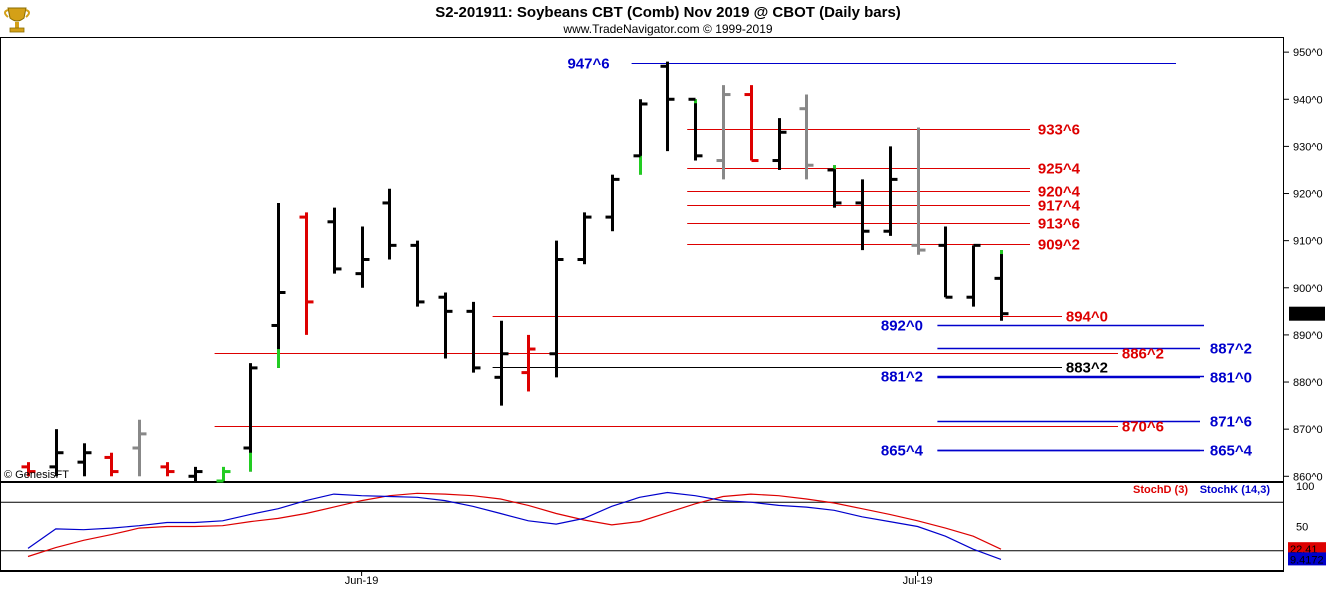 The image size is (1336, 591). I want to click on price-level-label: 870^6, so click(1143, 427).